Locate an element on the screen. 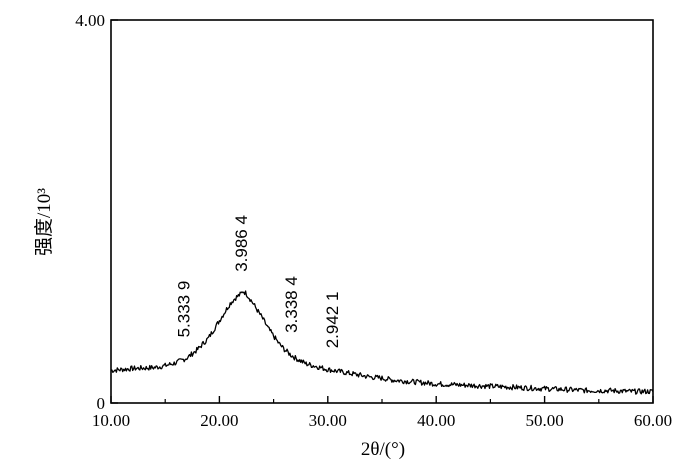 Image resolution: width=700 pixels, height=472 pixels. peak-label: 3.338 4 is located at coordinates (291, 304).